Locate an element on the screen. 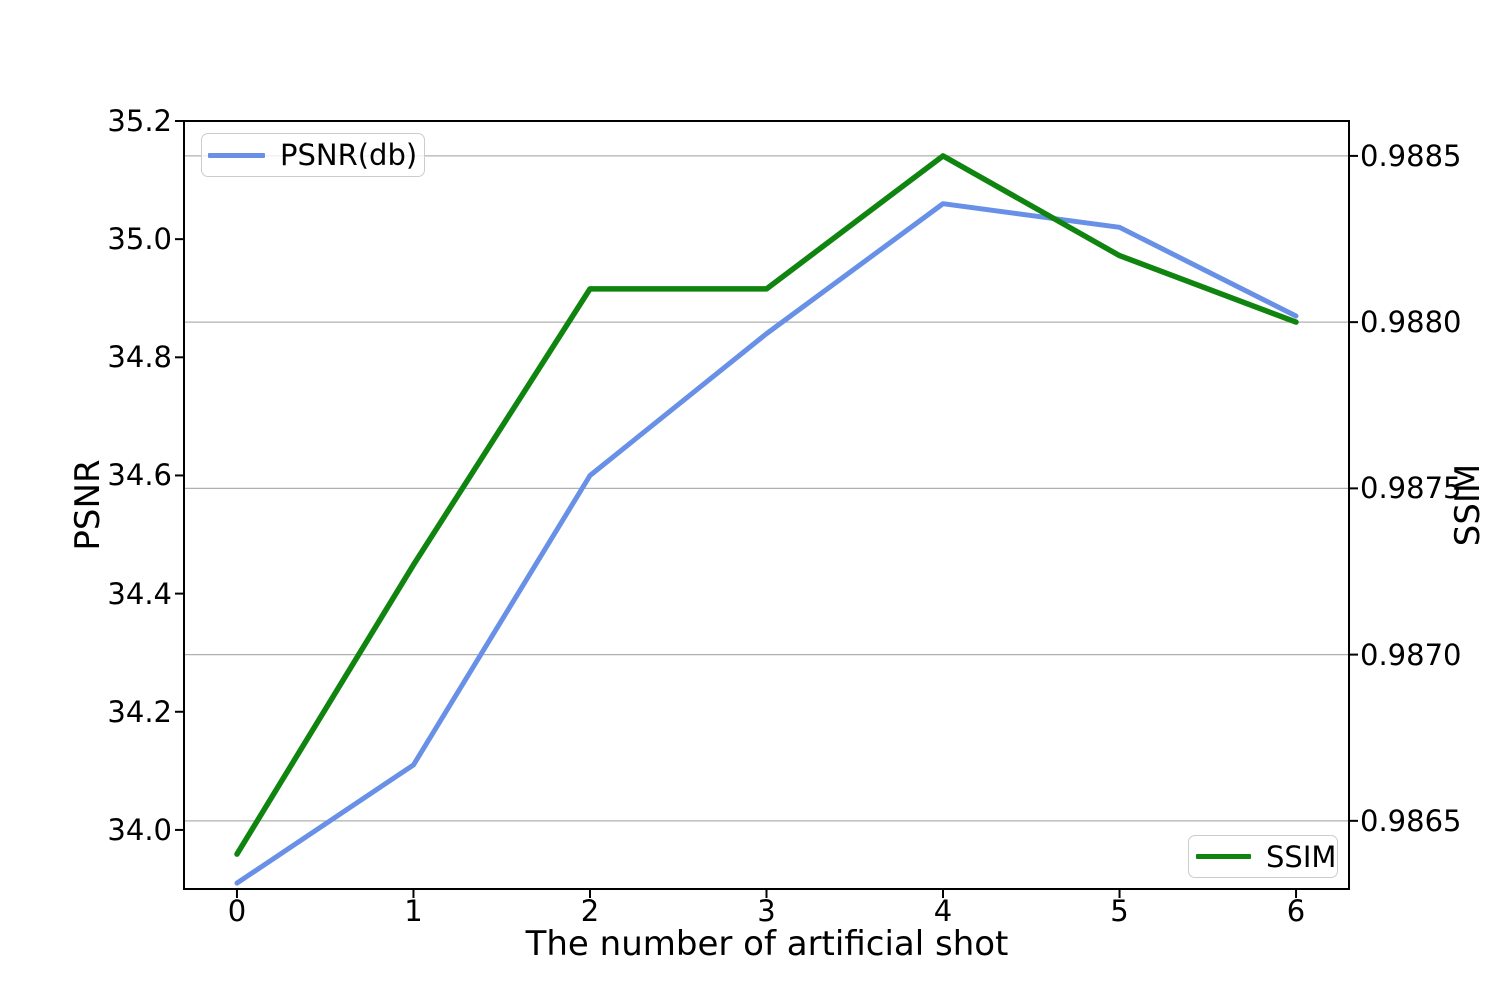 This screenshot has width=1500, height=1000. ssim-line-swatch is located at coordinates (1223, 856).